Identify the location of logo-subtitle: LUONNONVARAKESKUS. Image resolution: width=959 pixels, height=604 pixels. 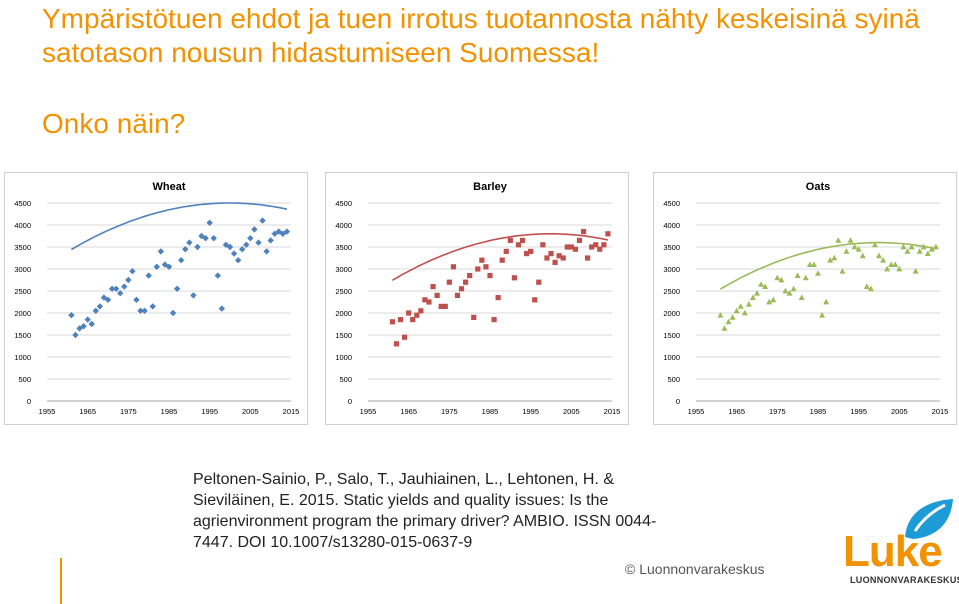
(904, 580).